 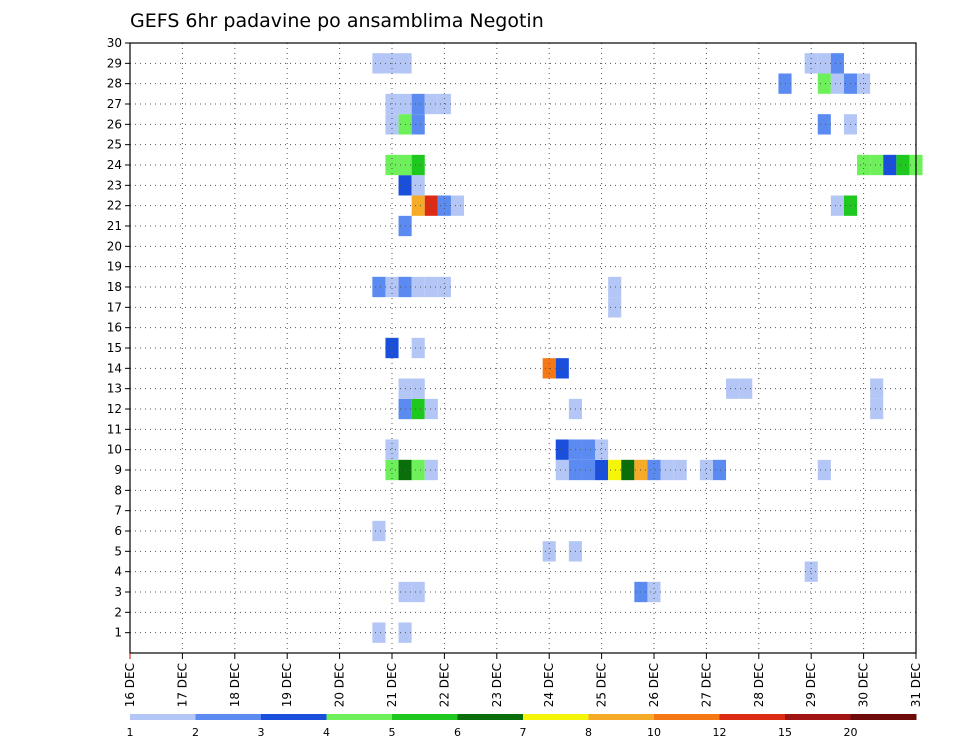 What do you see at coordinates (195, 732) in the screenshot?
I see `legend-label: 2` at bounding box center [195, 732].